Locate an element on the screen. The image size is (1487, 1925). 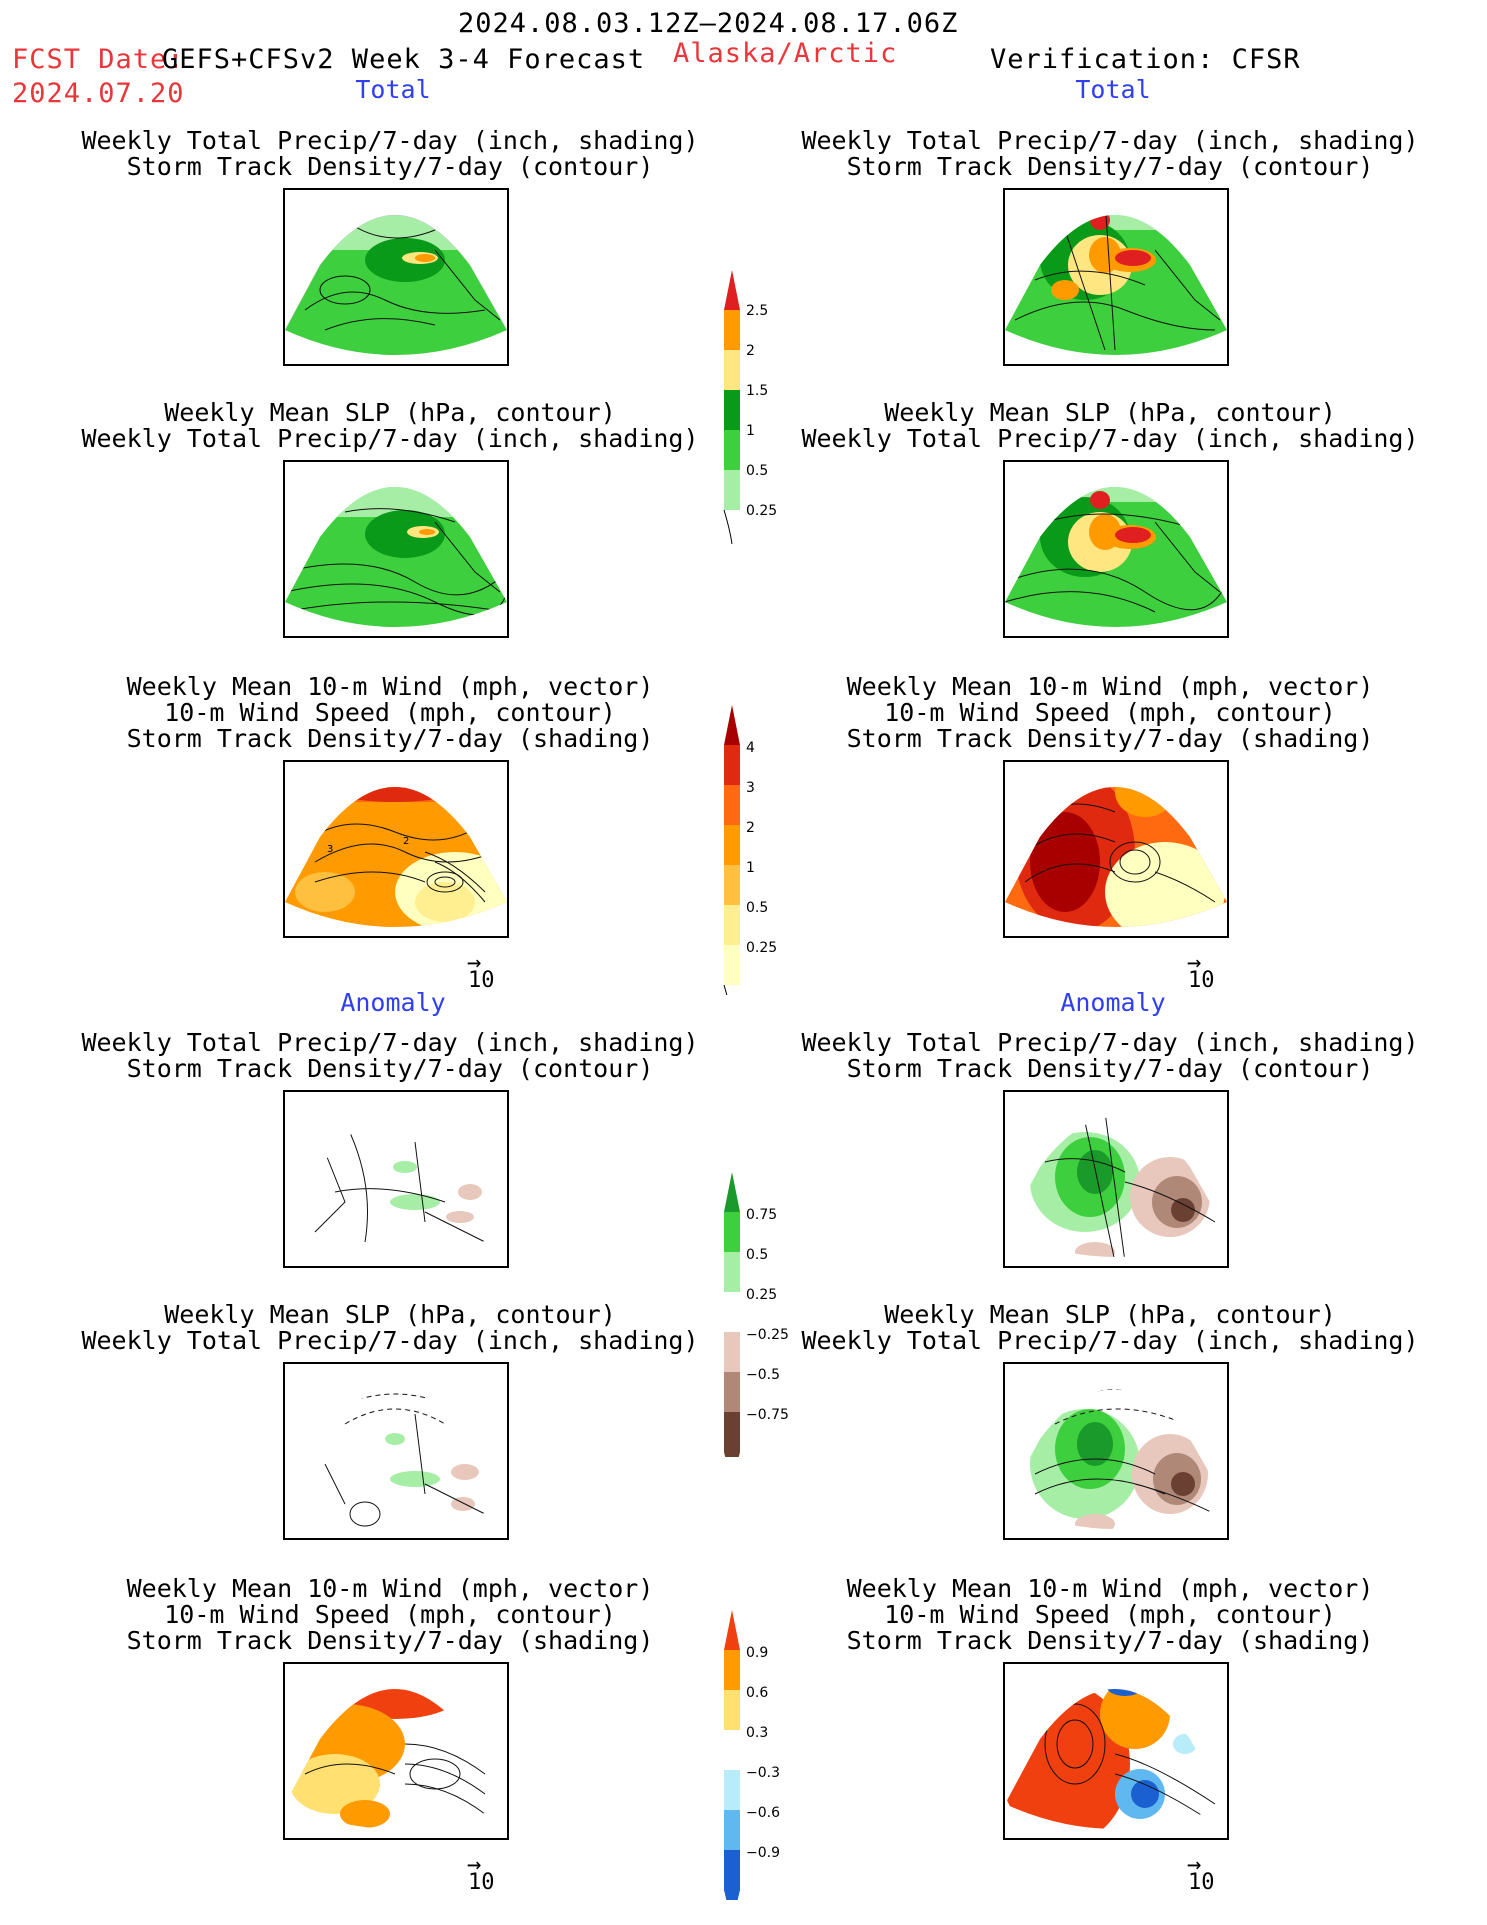
contour-label: 2 is located at coordinates (406, 841).